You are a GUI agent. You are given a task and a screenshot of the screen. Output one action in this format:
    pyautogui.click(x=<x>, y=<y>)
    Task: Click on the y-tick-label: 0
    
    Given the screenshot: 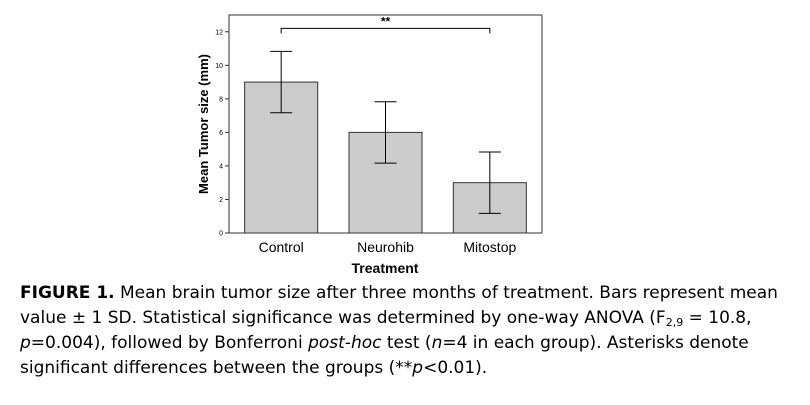 What is the action you would take?
    pyautogui.click(x=221, y=234)
    